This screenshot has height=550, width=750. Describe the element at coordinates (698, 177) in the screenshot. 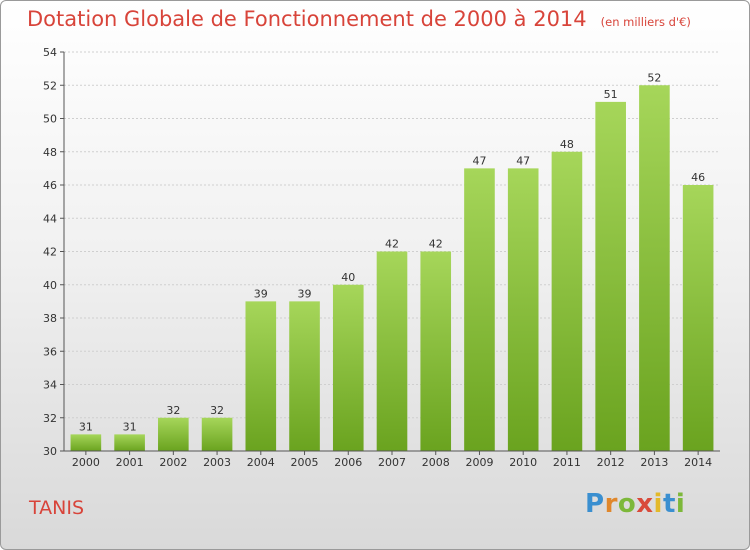

I see `bar-value-label: 46` at that location.